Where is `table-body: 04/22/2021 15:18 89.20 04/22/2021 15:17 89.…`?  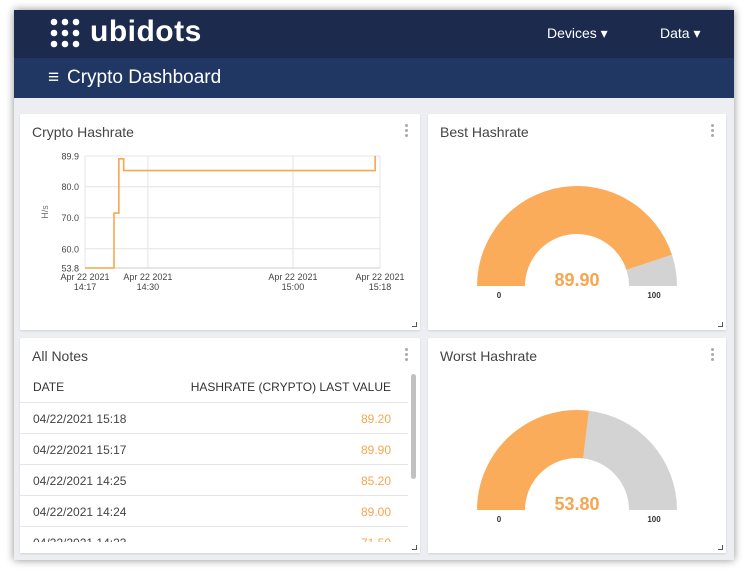 table-body: 04/22/2021 15:18 89.20 04/22/2021 15:17 89.… is located at coordinates (214, 472).